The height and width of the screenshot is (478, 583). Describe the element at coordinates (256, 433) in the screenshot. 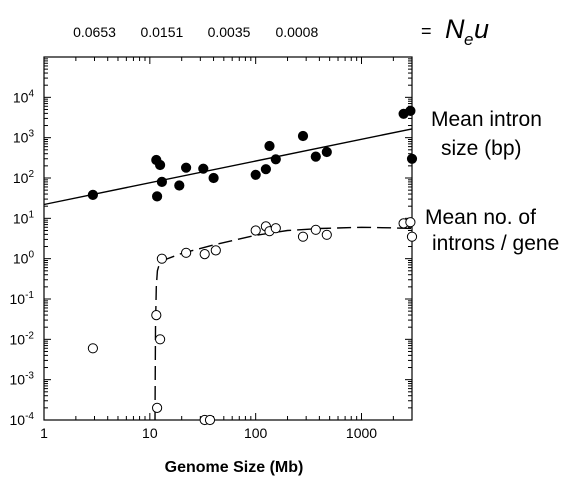

I see `x-tick-label: 100` at that location.